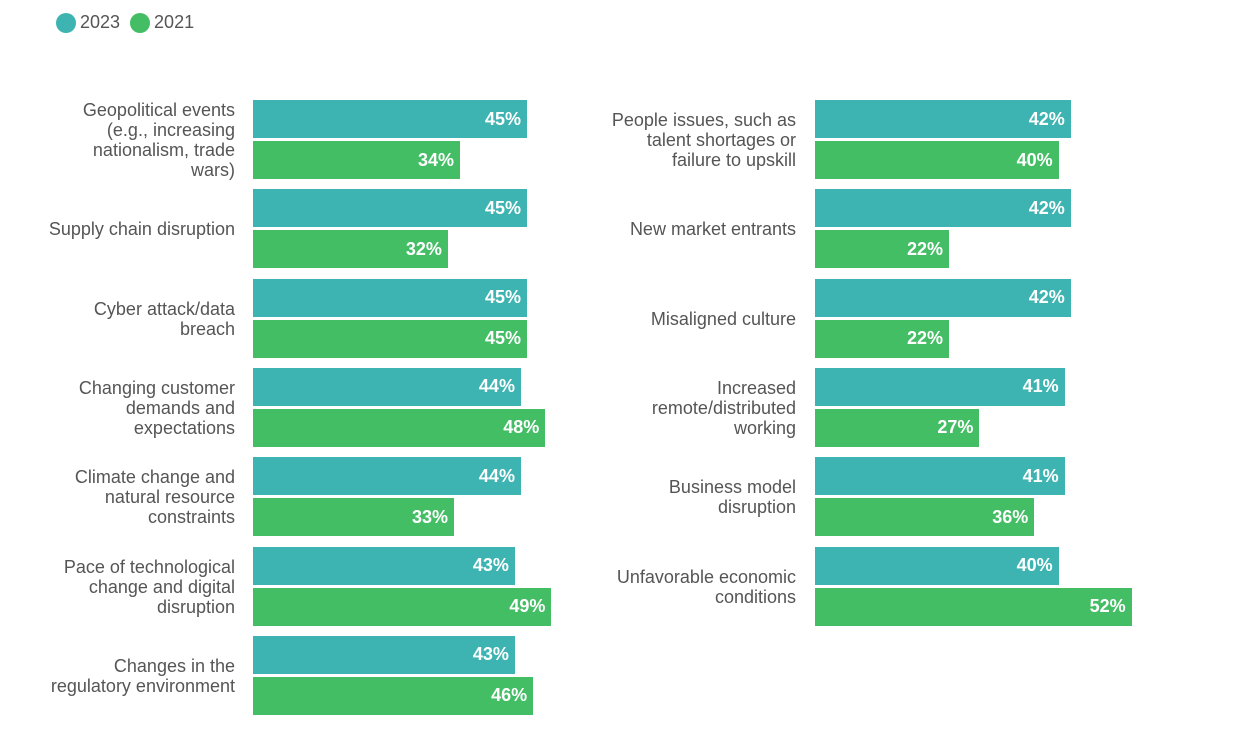 This screenshot has height=739, width=1254. What do you see at coordinates (732, 497) in the screenshot?
I see `category-label: Business model disruption` at bounding box center [732, 497].